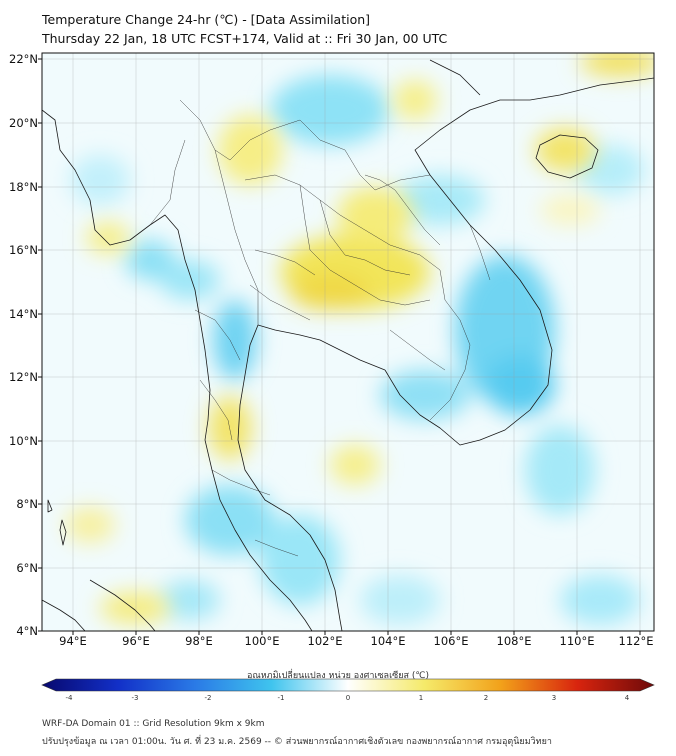  What do you see at coordinates (348, 698) in the screenshot?
I see `colorbar-tick: 0` at bounding box center [348, 698].